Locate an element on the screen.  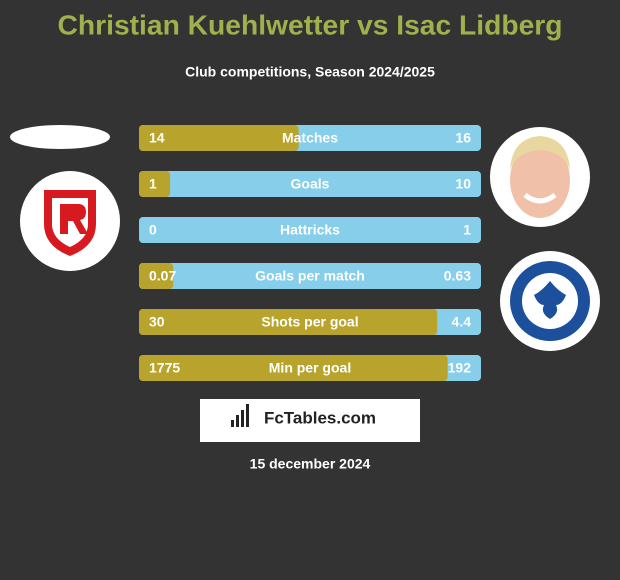
stat-label: Goals per match is located at coordinates (310, 276).